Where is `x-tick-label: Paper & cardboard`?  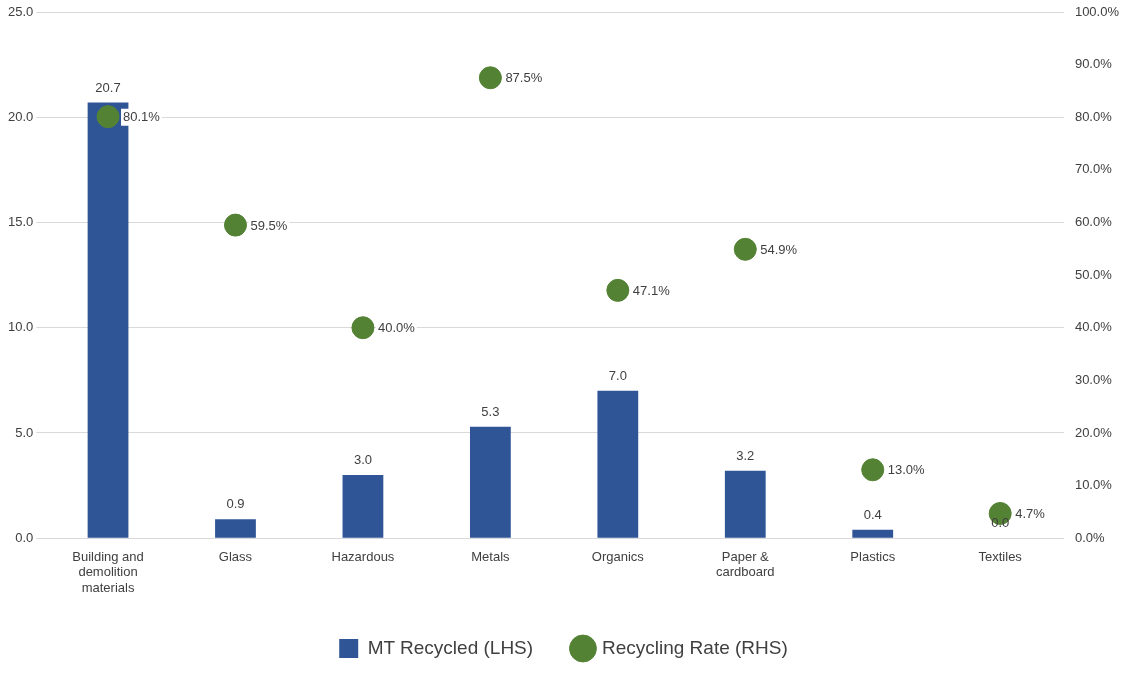
x-tick-label: Paper & cardboard is located at coordinates (745, 564).